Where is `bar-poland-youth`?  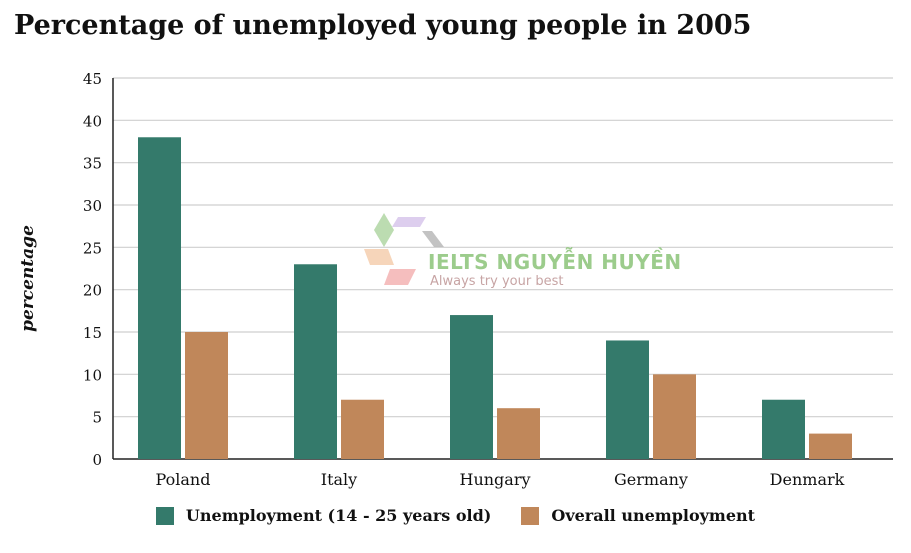
bar-poland-youth is located at coordinates (159, 298).